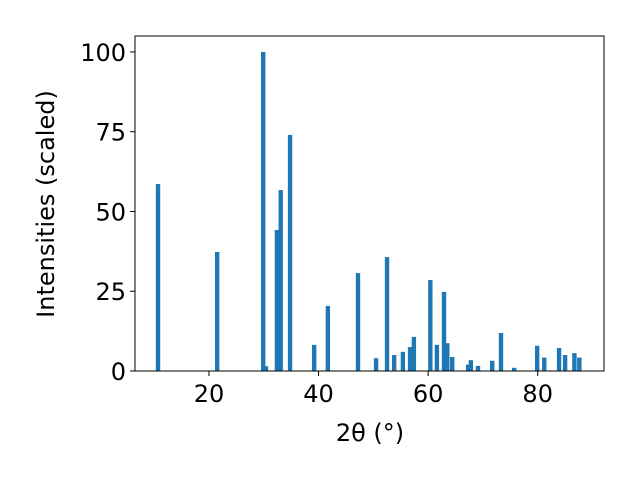  I want to click on x-tick-label: 60, so click(428, 394).